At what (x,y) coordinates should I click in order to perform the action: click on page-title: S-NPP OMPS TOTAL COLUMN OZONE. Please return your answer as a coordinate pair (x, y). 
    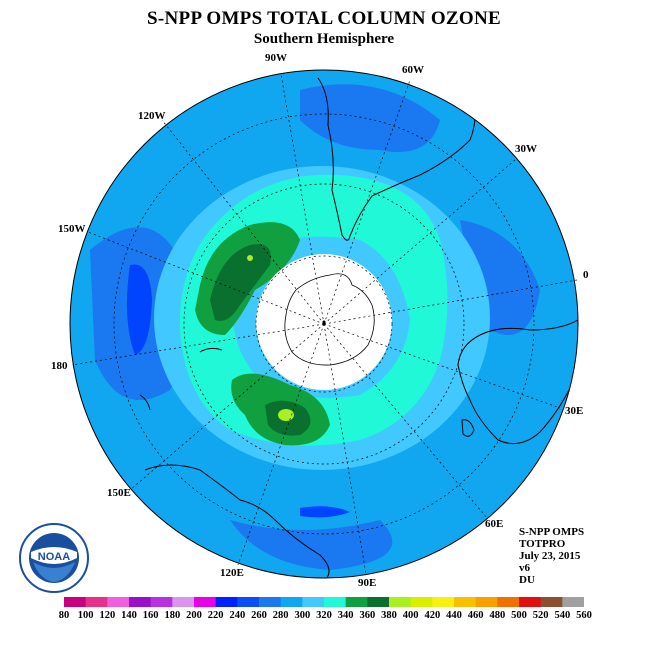
    Looking at the image, I should click on (324, 18).